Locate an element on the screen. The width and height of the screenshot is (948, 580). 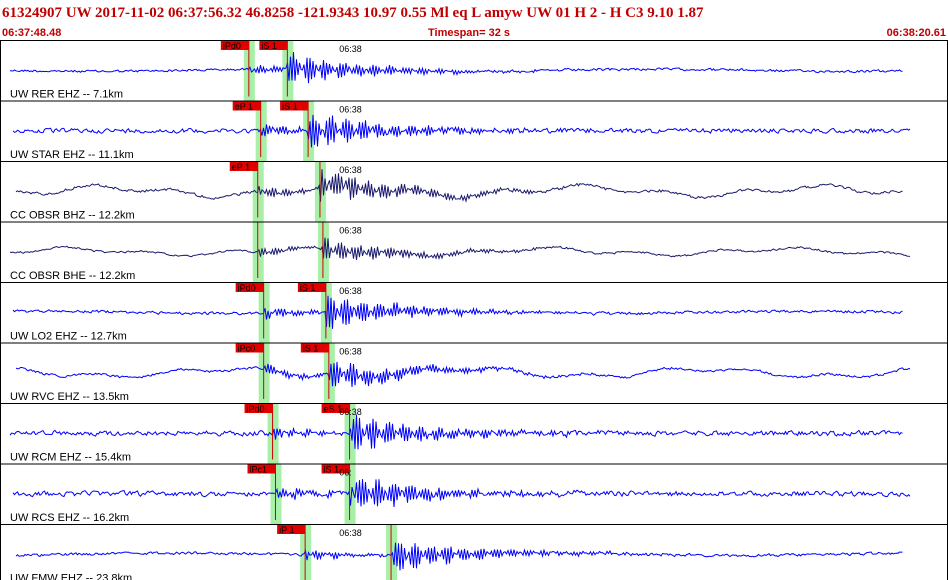
channel-label: UW FMW EHZ -- 23.8km is located at coordinates (71, 576).